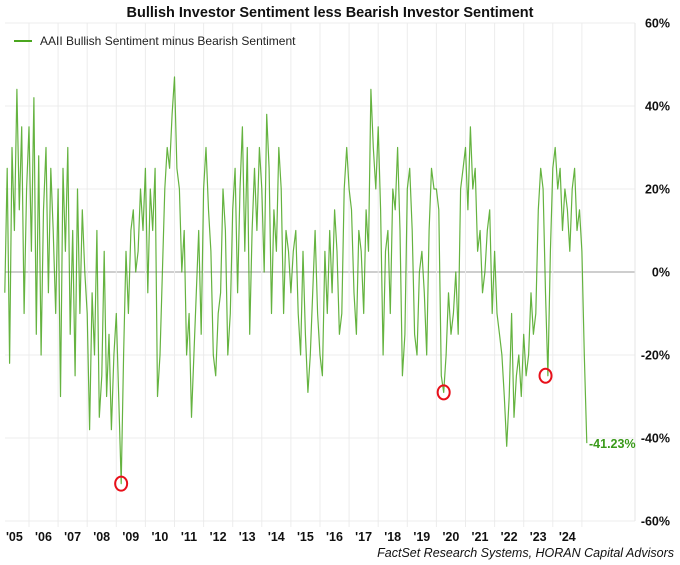  What do you see at coordinates (14, 537) in the screenshot?
I see `x-tick-label: '05` at bounding box center [14, 537].